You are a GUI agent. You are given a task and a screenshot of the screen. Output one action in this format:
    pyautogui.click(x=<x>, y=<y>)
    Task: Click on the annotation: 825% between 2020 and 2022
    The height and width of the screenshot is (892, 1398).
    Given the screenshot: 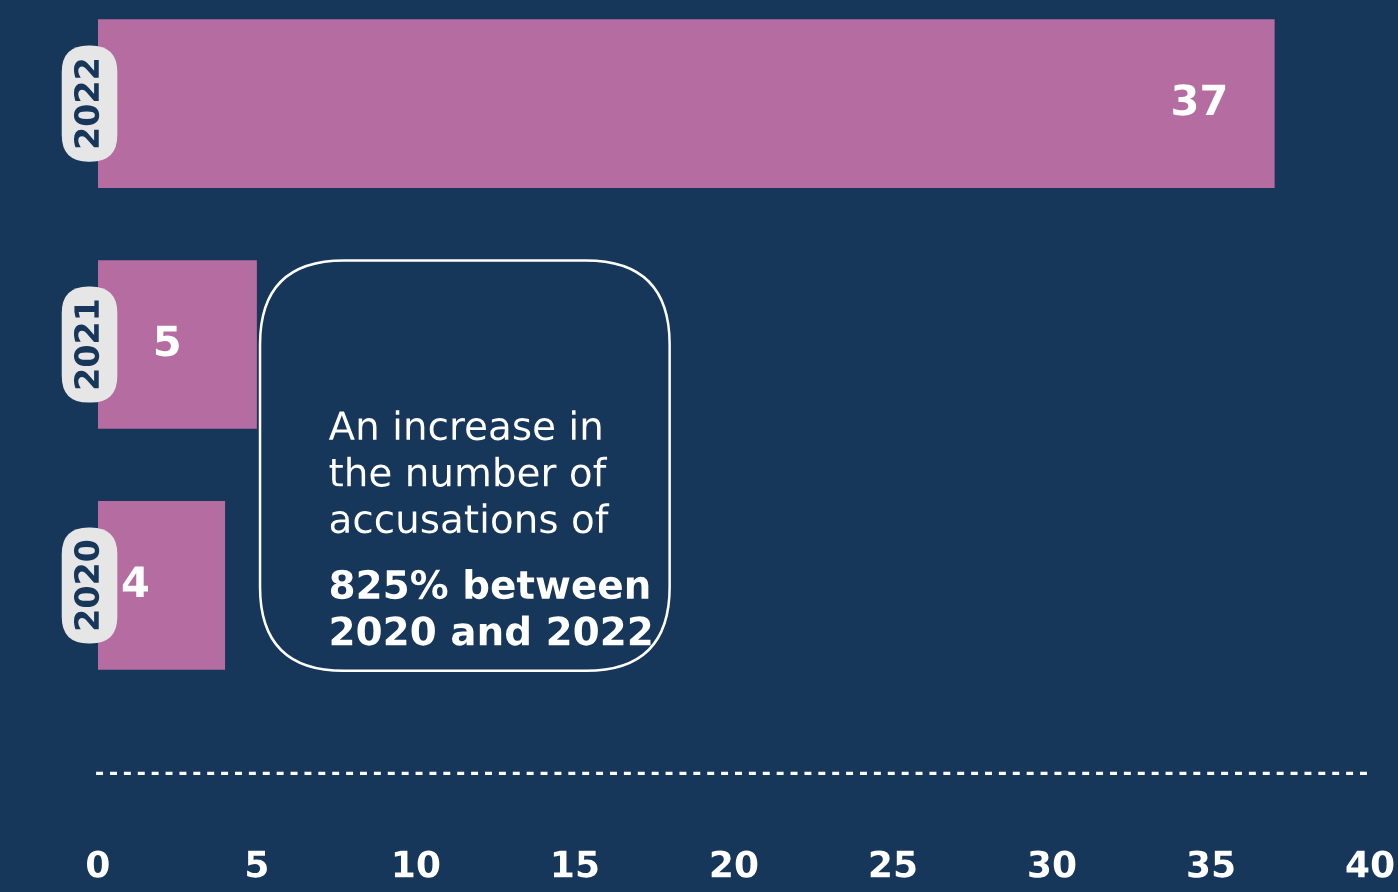 What is the action you would take?
    pyautogui.click(x=490, y=607)
    